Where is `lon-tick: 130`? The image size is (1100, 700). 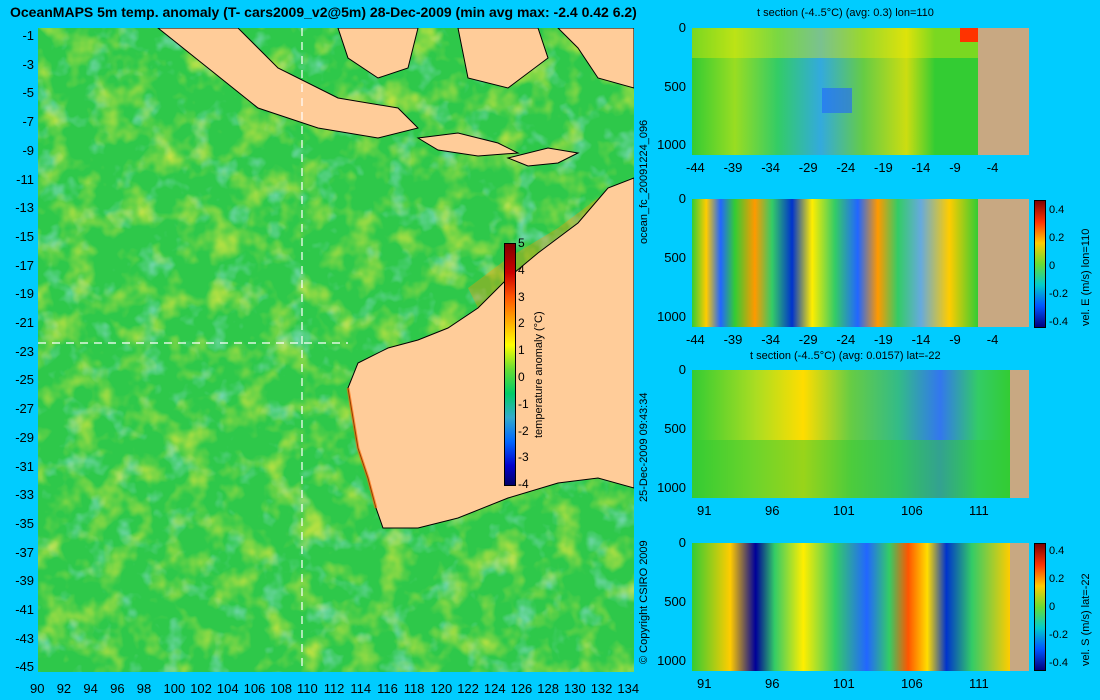 lon-tick: 130 is located at coordinates (575, 688).